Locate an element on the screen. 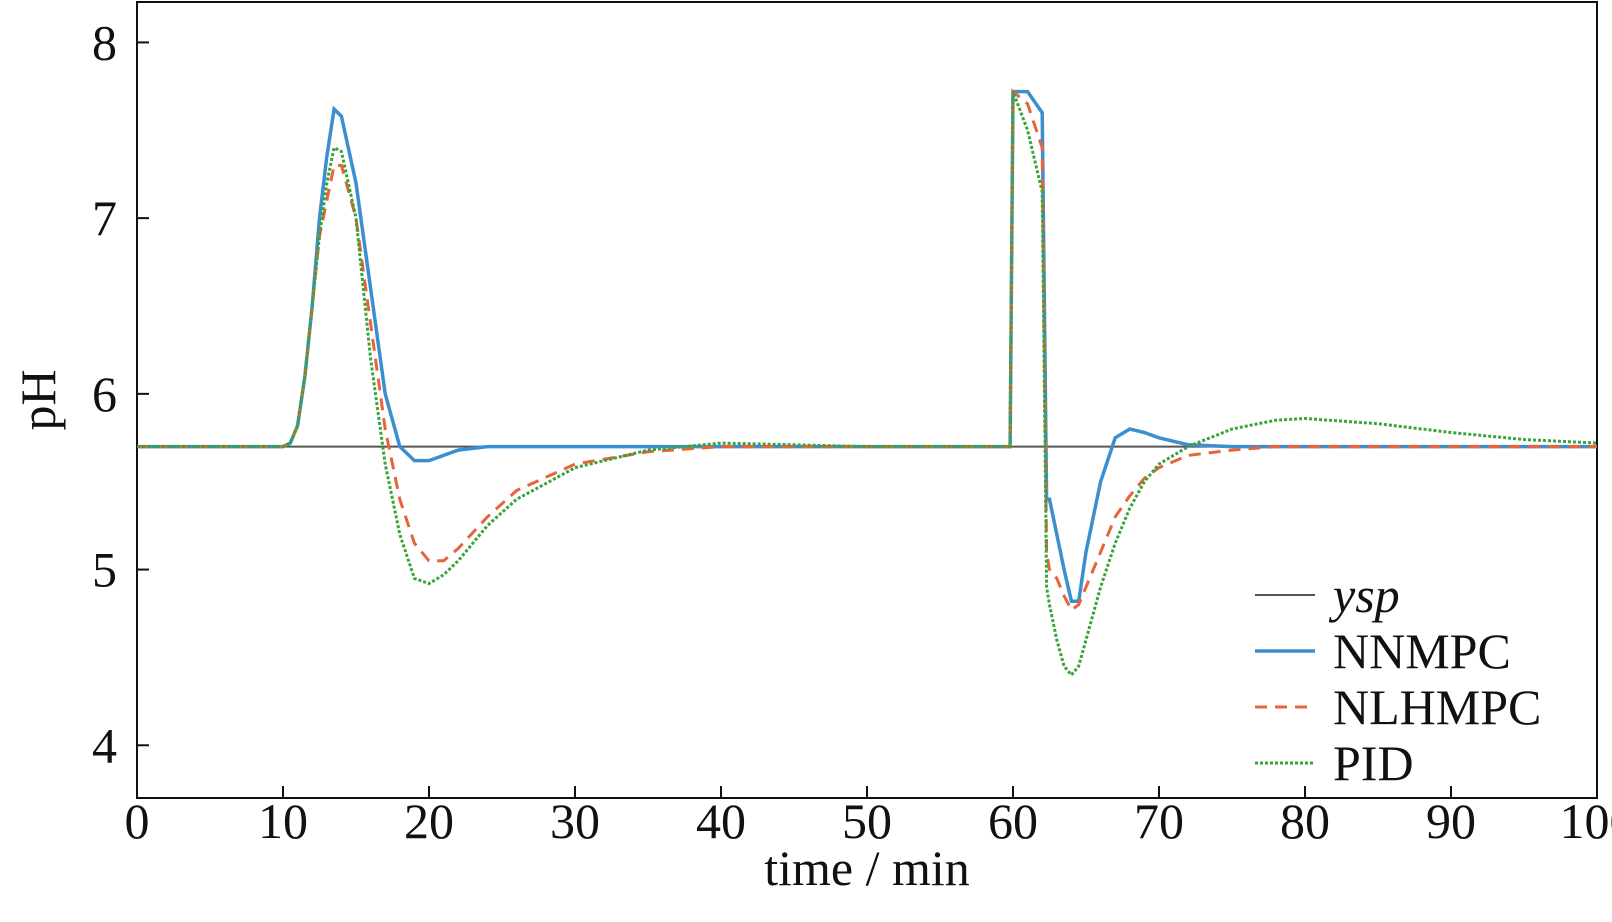 The height and width of the screenshot is (922, 1612). legend-label: NLHMPC is located at coordinates (1437, 707).